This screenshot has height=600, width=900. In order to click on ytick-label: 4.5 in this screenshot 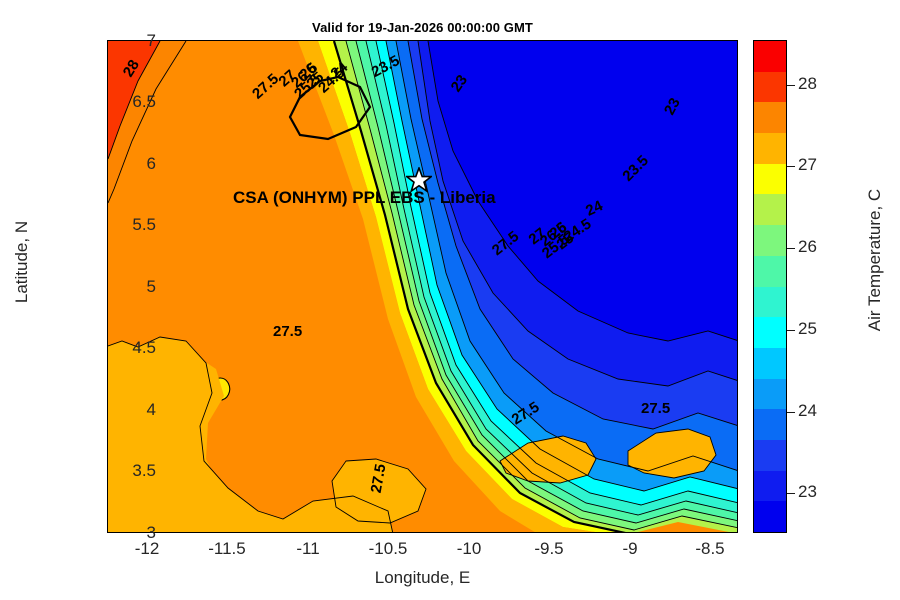, I will do `click(144, 347)`.